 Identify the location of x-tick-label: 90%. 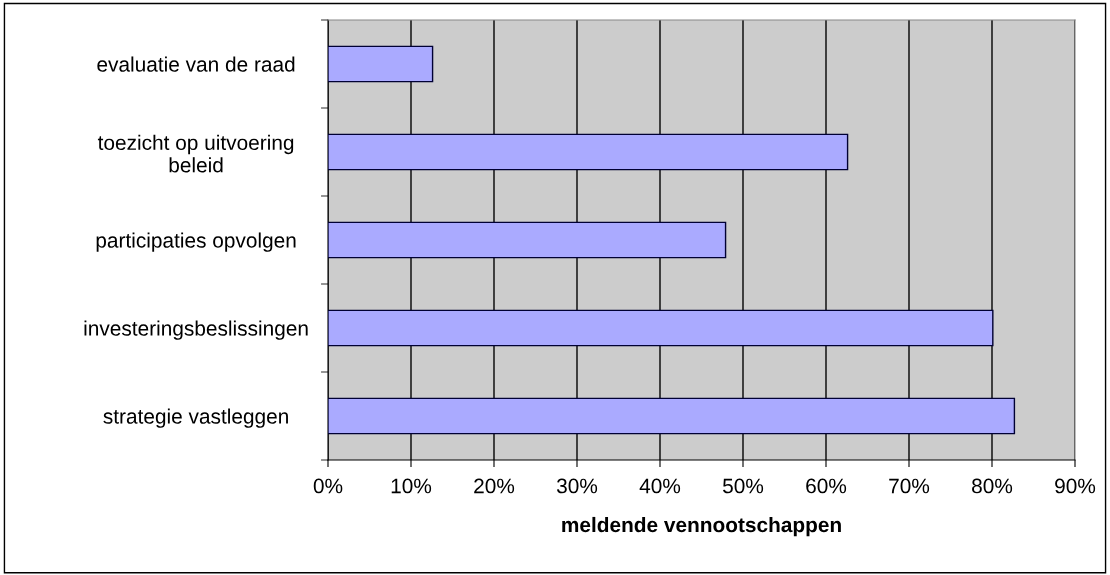
(1075, 486).